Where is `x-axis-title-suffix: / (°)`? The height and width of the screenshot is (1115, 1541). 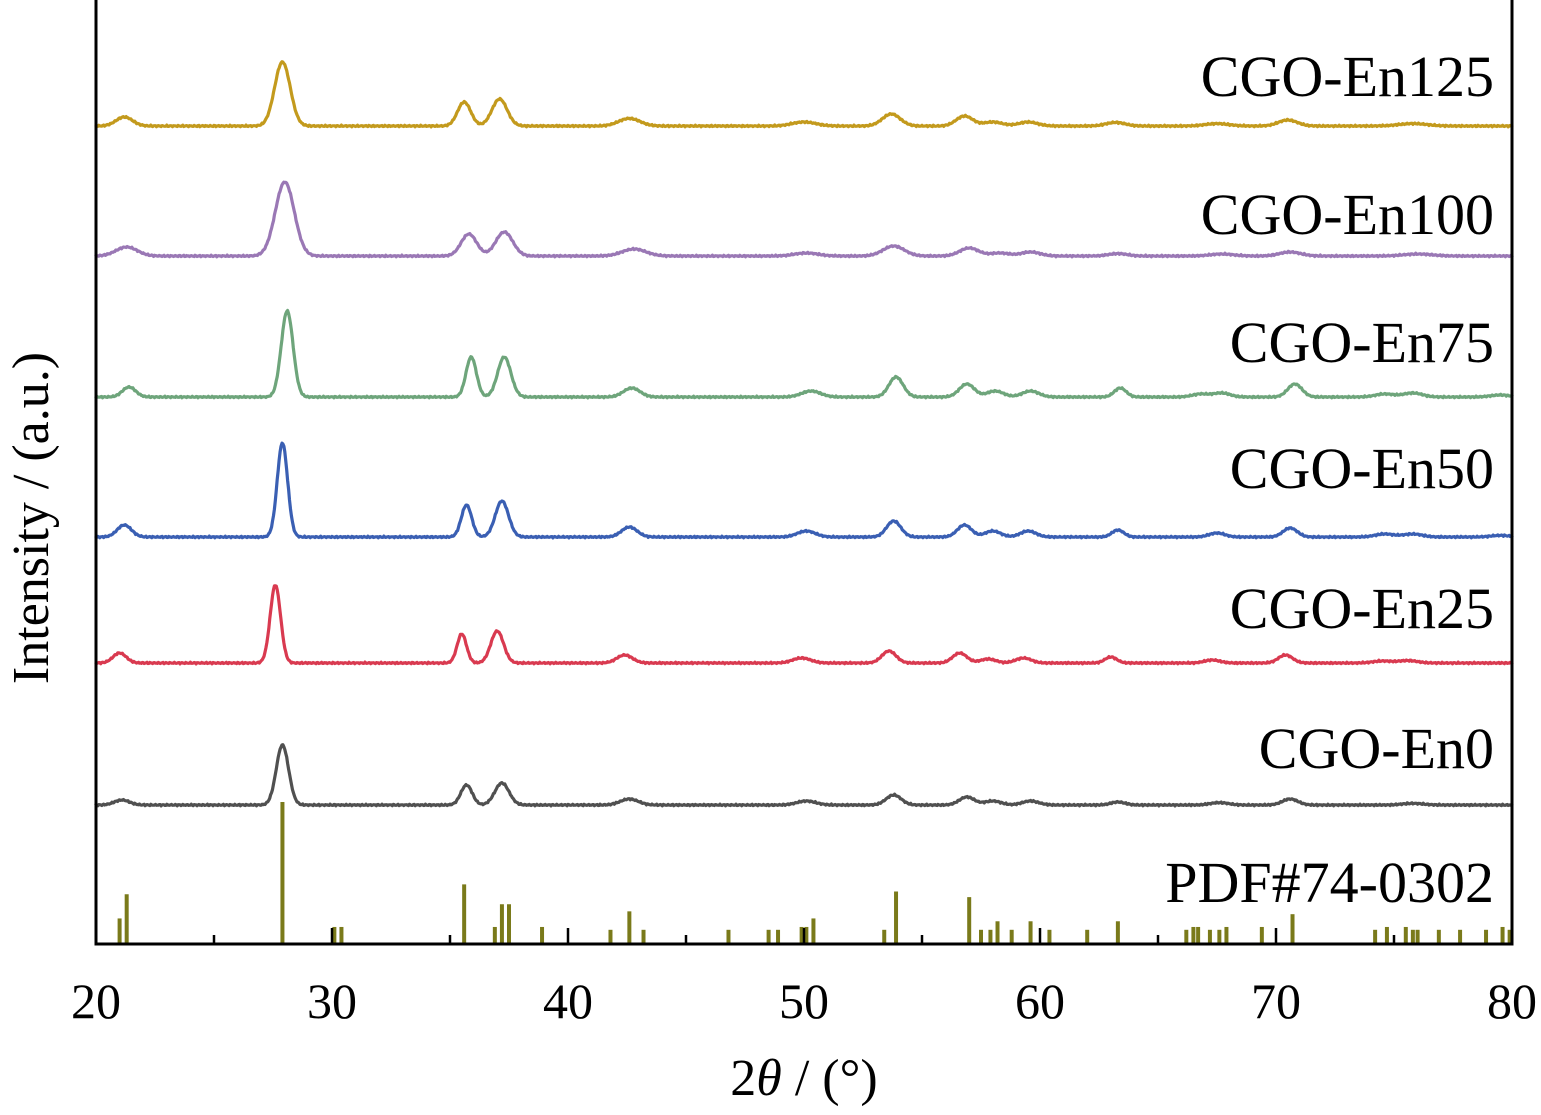
x-axis-title-suffix: / (°) is located at coordinates (830, 1078).